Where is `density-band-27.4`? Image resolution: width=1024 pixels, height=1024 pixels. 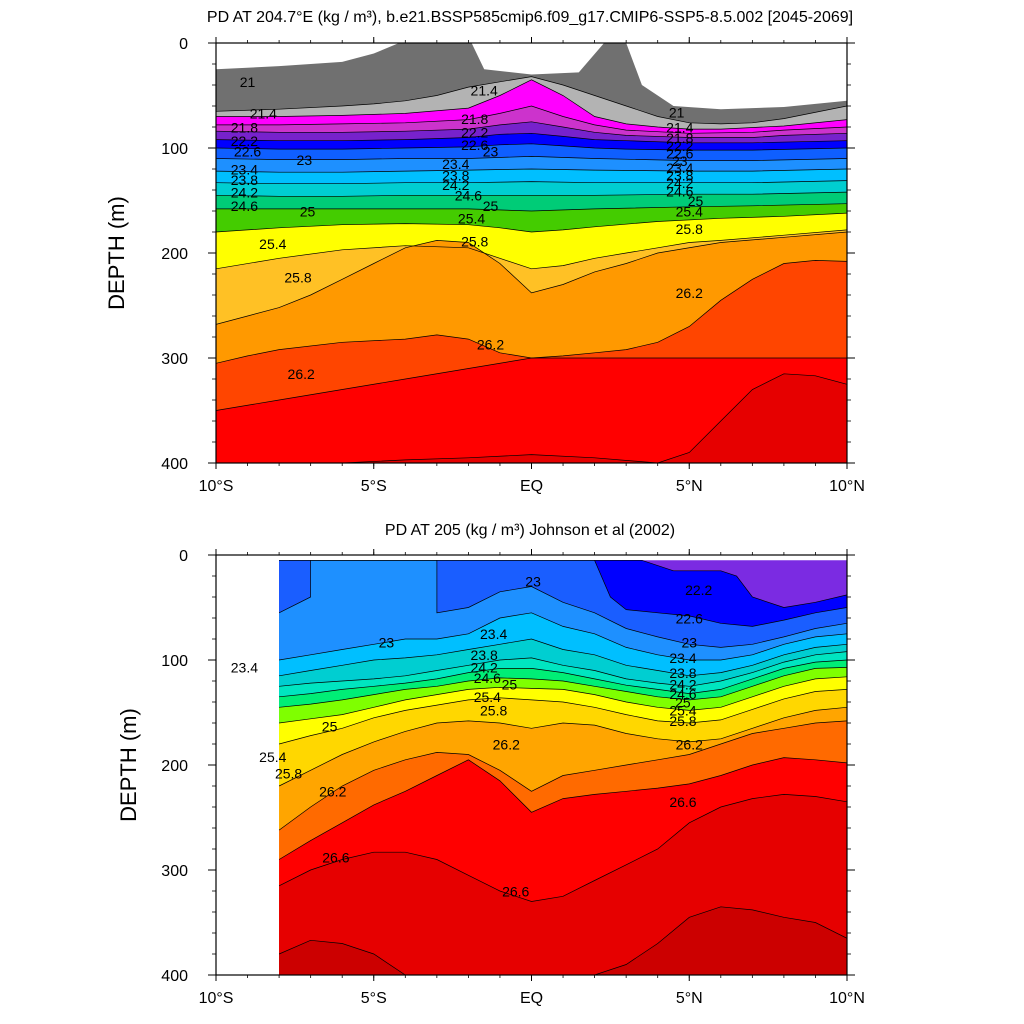 density-band-27.4 is located at coordinates (594, 418).